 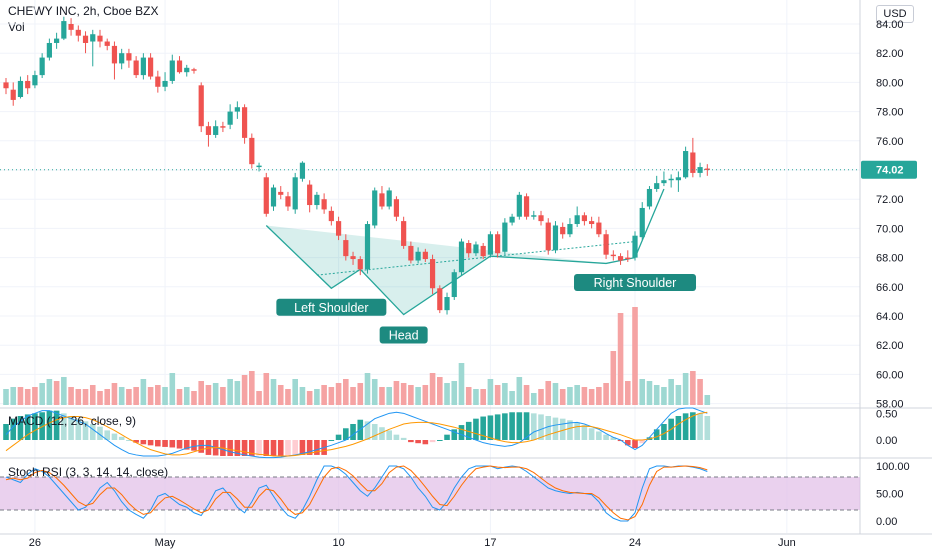 What do you see at coordinates (356, 493) in the screenshot?
I see `stoch-k-line` at bounding box center [356, 493].